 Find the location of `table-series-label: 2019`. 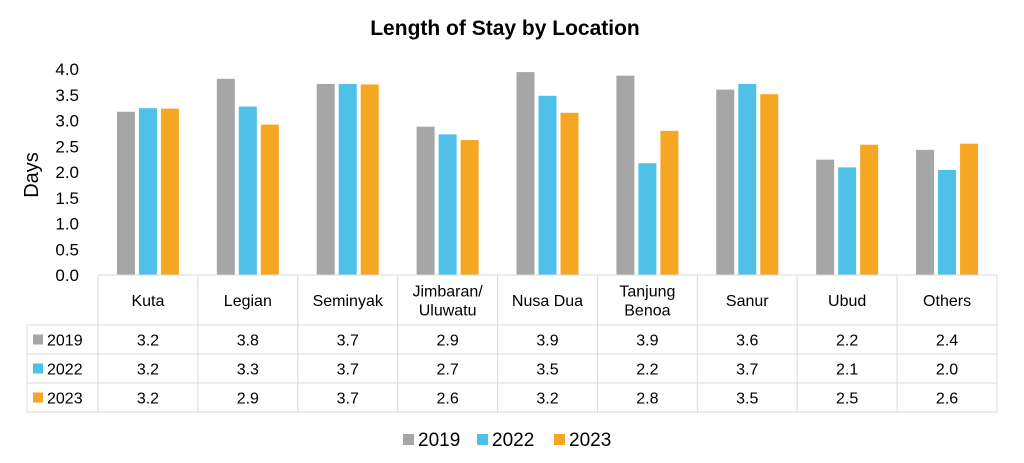

table-series-label: 2019 is located at coordinates (65, 341).